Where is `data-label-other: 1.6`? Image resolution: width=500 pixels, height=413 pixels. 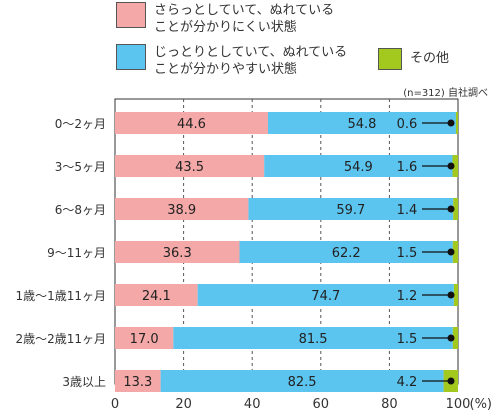
data-label-other: 1.6 is located at coordinates (407, 167).